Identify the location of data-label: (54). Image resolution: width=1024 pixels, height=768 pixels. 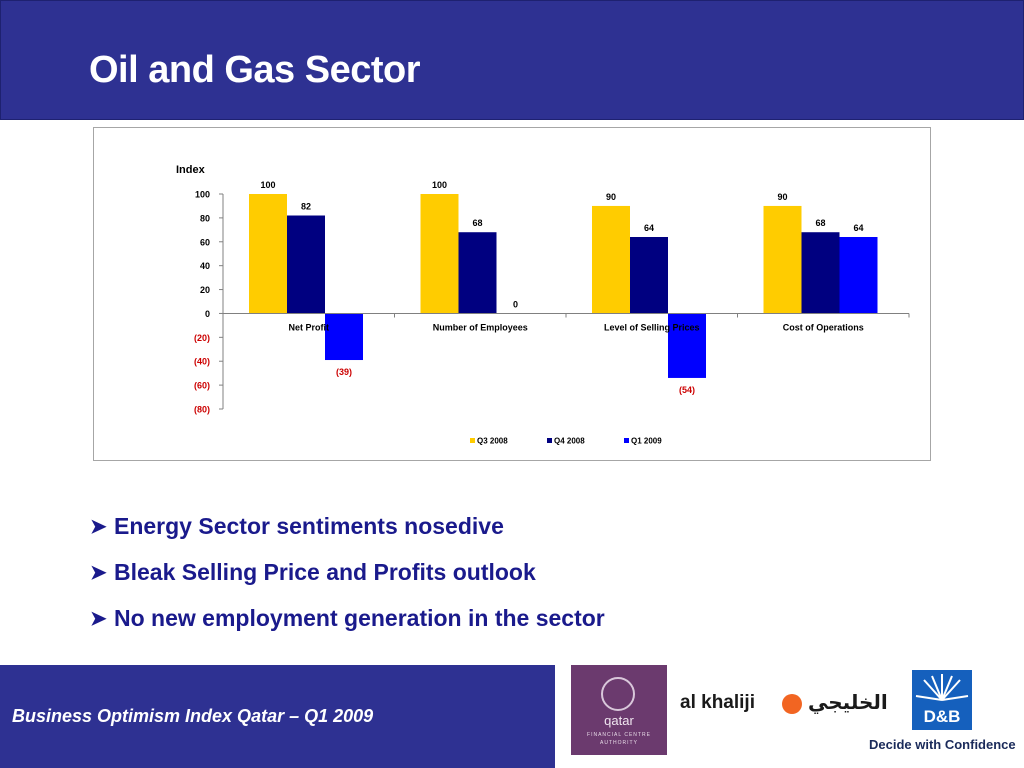
(687, 390).